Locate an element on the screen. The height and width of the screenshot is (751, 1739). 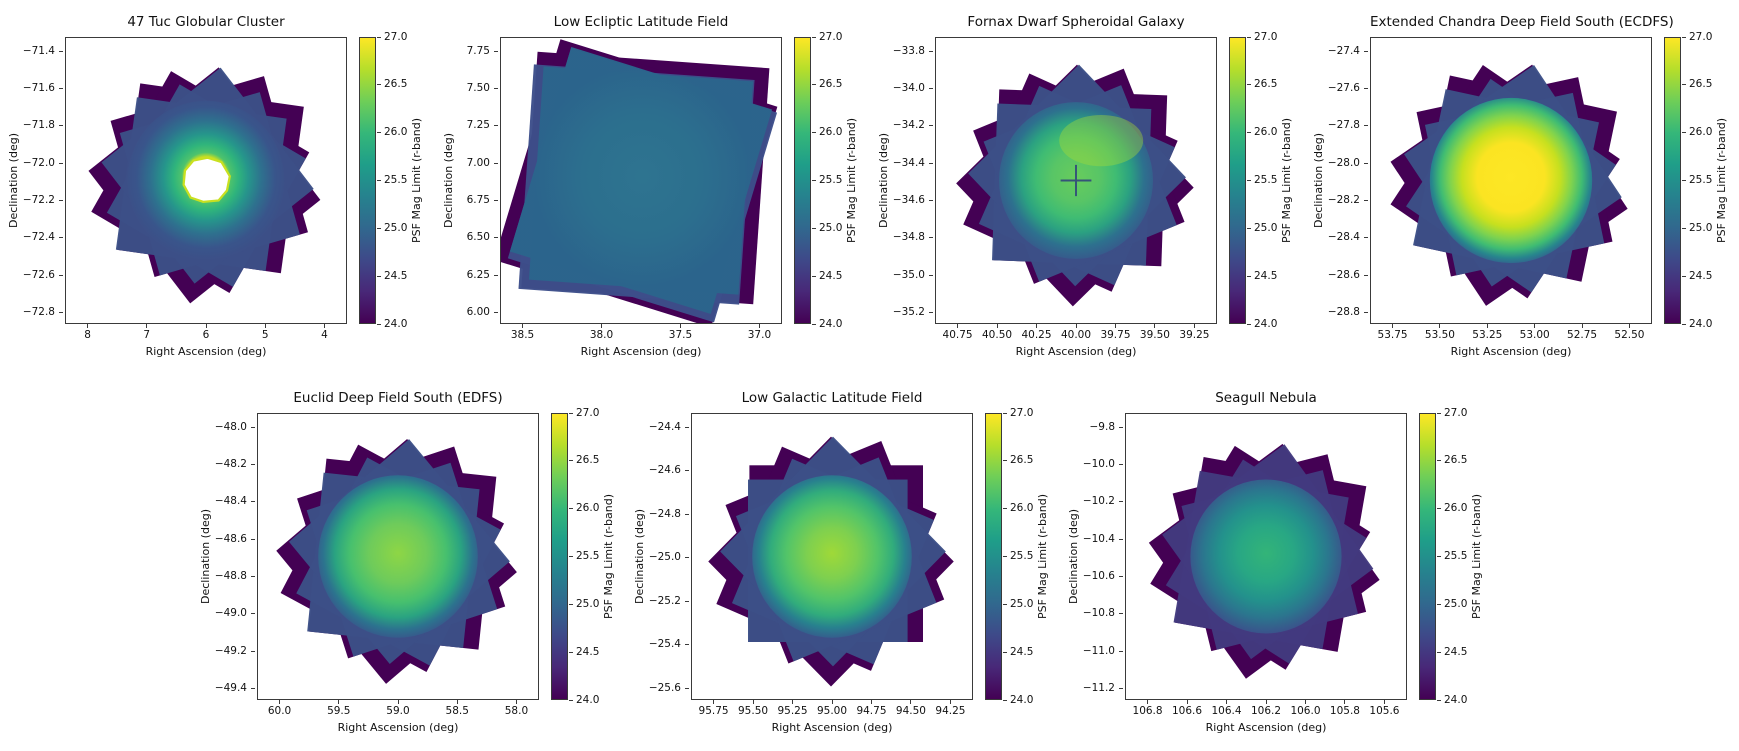
x-tick-label: 106.6 is located at coordinates (1187, 711).